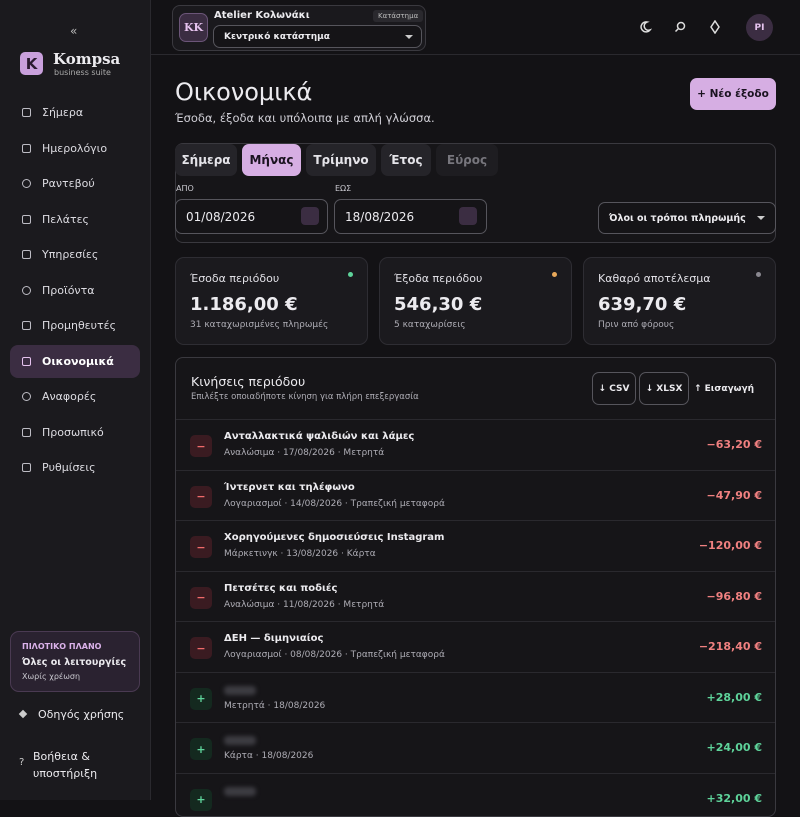 This screenshot has width=800, height=817. Describe the element at coordinates (23, 714) in the screenshot. I see `guide-icon` at that location.